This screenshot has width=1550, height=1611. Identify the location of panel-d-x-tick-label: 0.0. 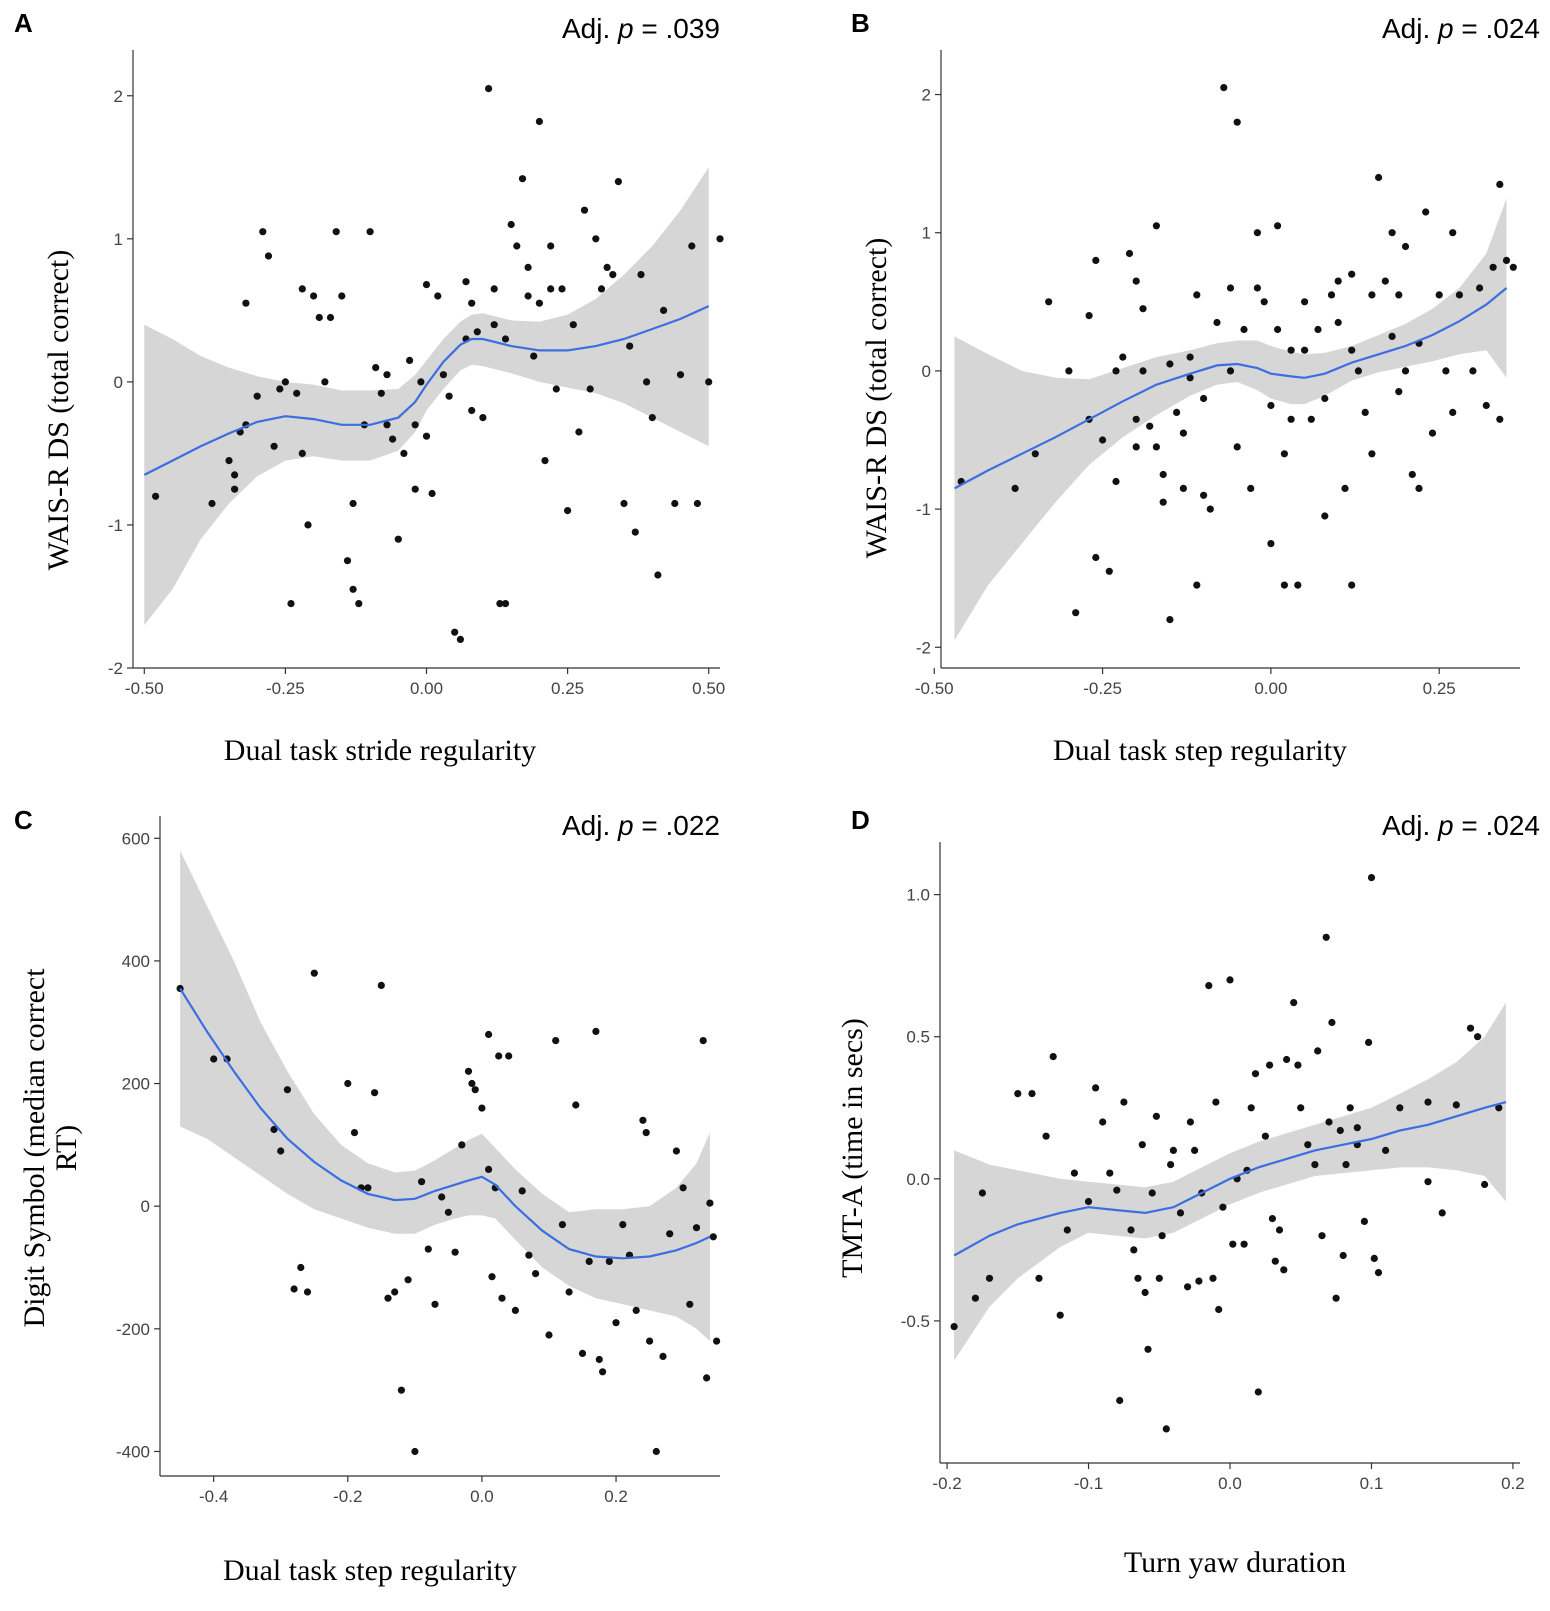
(1230, 1483).